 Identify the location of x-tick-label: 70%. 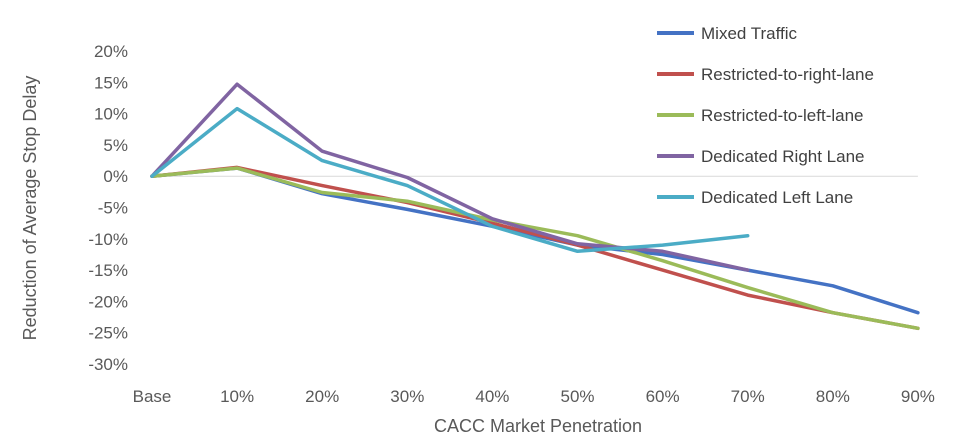
(748, 396).